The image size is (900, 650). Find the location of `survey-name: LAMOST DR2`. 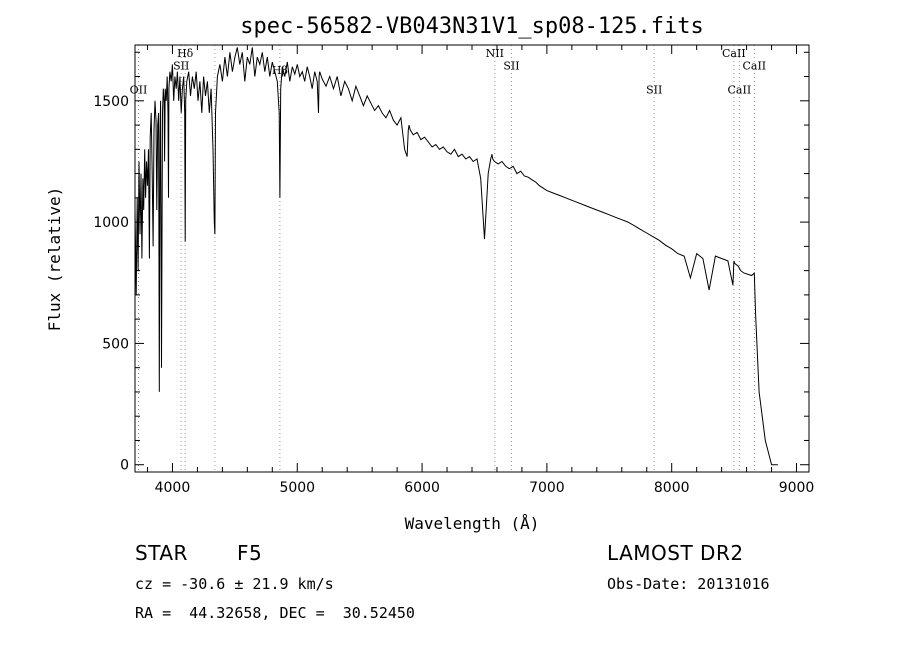

survey-name: LAMOST DR2 is located at coordinates (675, 553).